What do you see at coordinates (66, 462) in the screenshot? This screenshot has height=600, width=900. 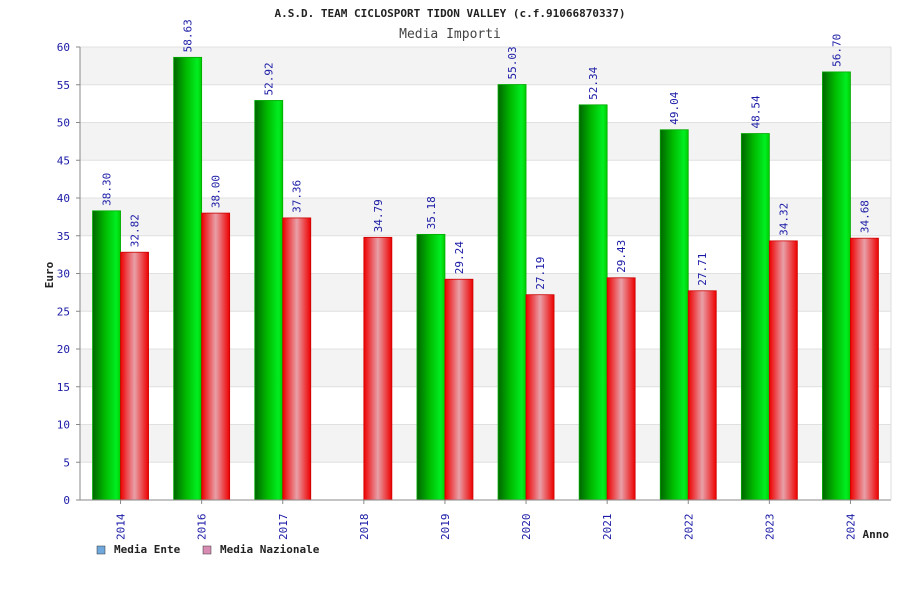 I see `y-tick-label: 5` at bounding box center [66, 462].